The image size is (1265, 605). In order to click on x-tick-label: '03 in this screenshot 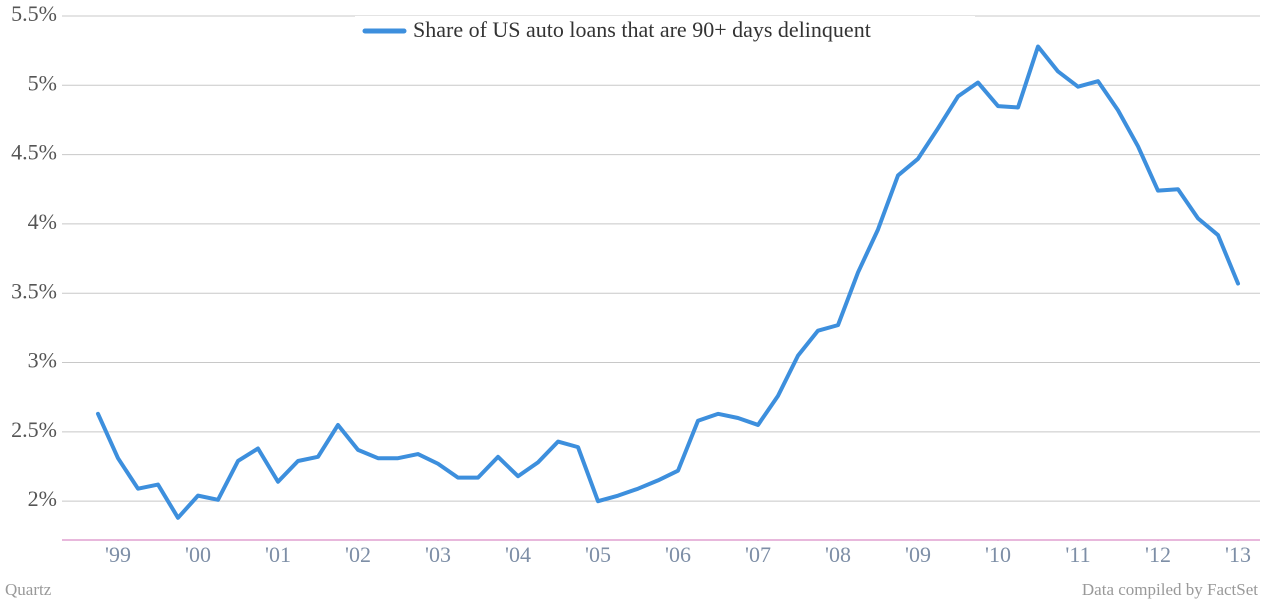, I will do `click(438, 554)`.